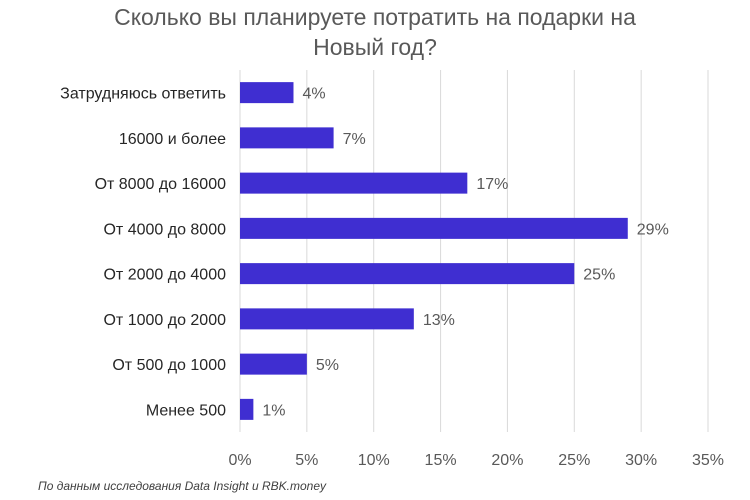 This screenshot has width=750, height=500. I want to click on category-label-7: Менее 500, so click(186, 410).